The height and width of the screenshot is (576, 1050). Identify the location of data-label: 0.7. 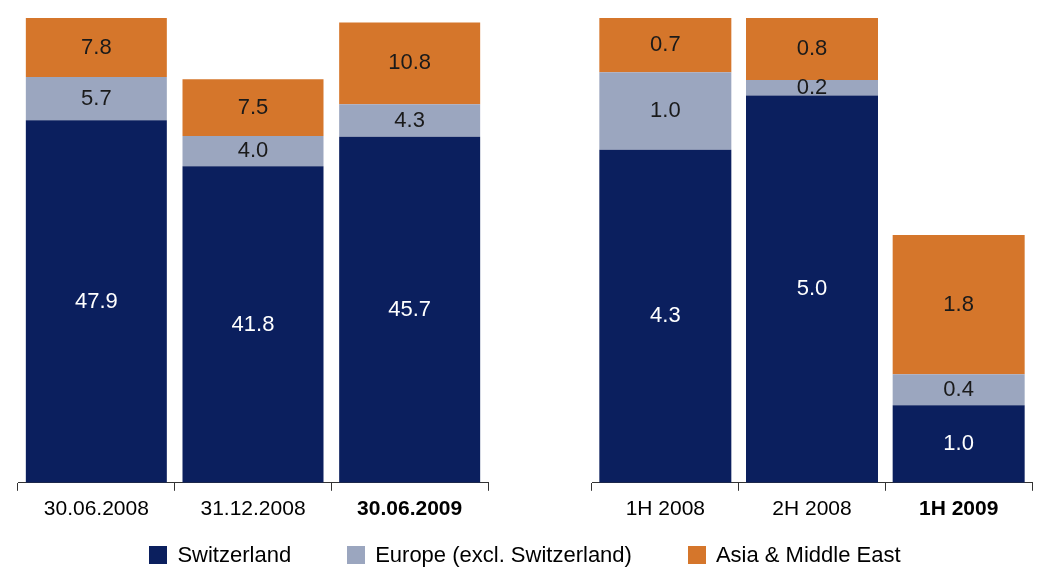
(665, 44).